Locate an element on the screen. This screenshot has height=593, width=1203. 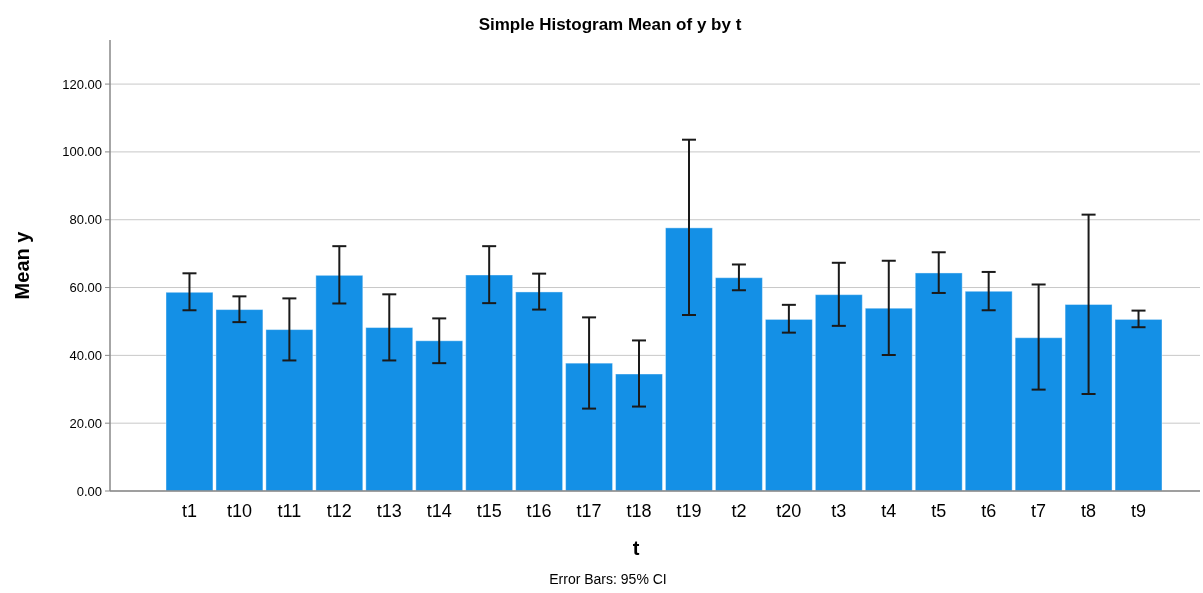
x-tick-label: t14 is located at coordinates (439, 511).